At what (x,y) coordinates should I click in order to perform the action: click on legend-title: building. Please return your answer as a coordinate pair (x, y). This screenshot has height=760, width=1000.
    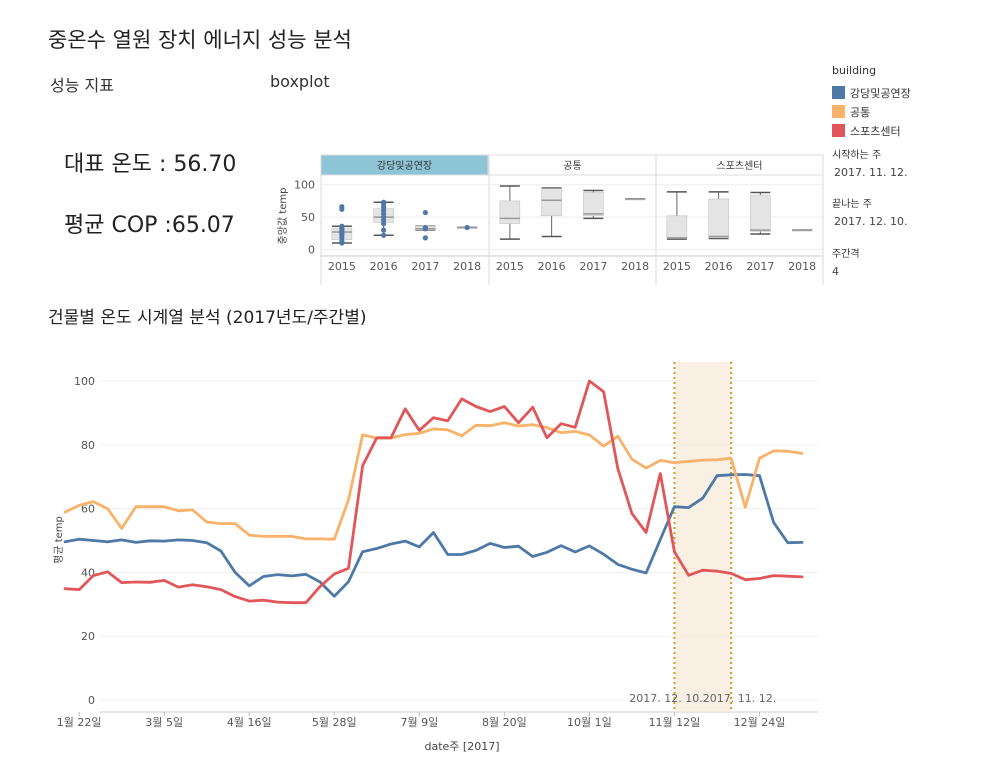
    Looking at the image, I should click on (854, 70).